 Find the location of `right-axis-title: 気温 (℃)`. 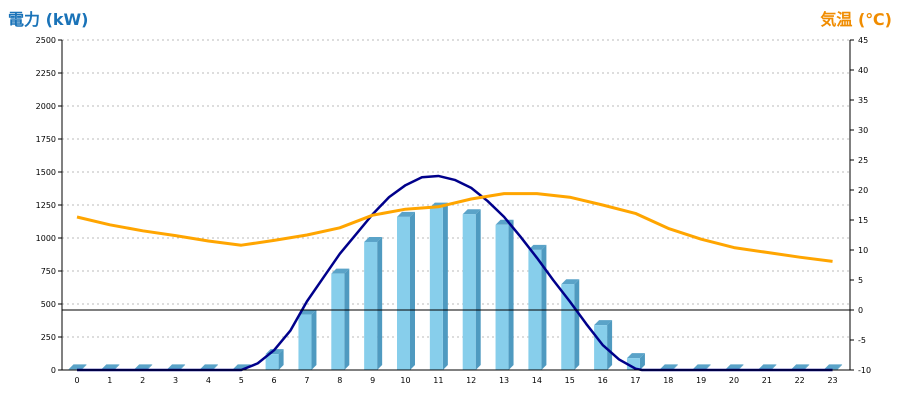

right-axis-title: 気温 (℃) is located at coordinates (856, 19).